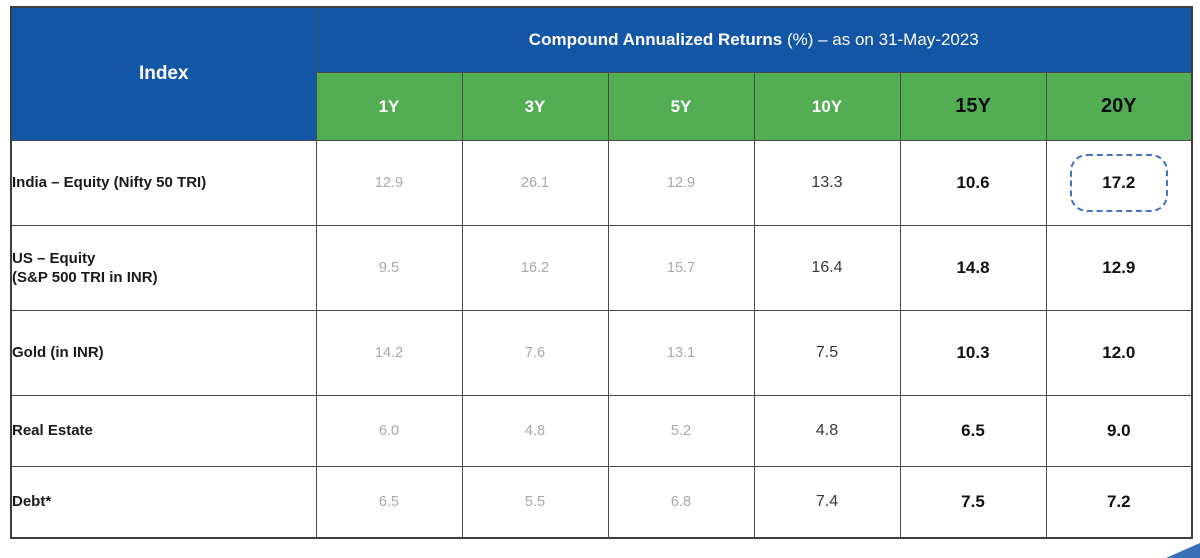 This screenshot has width=1200, height=558. Describe the element at coordinates (535, 268) in the screenshot. I see `value-cell: 16.2` at that location.